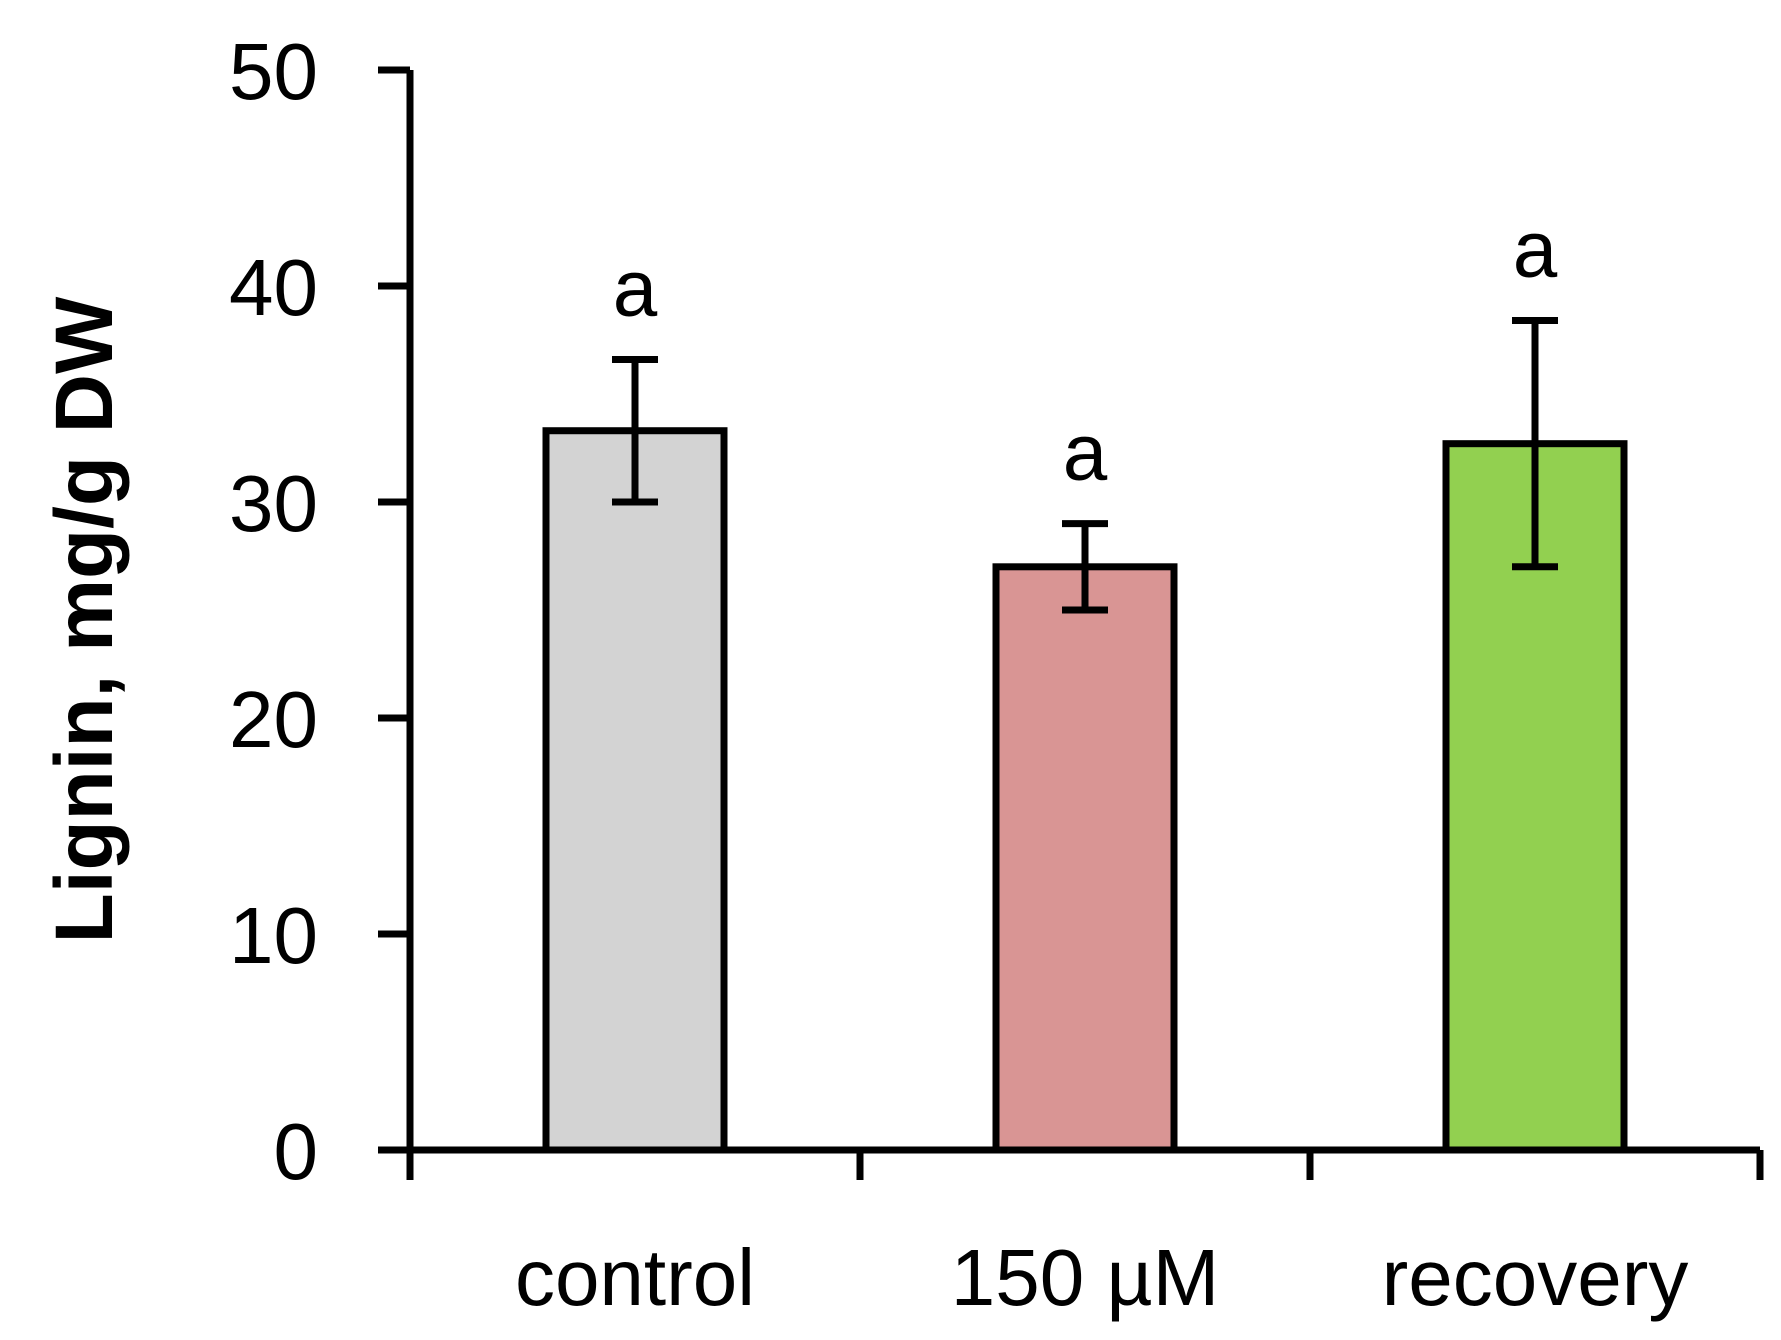 This screenshot has width=1781, height=1340. Describe the element at coordinates (635, 1277) in the screenshot. I see `x-category-label-1: control` at that location.